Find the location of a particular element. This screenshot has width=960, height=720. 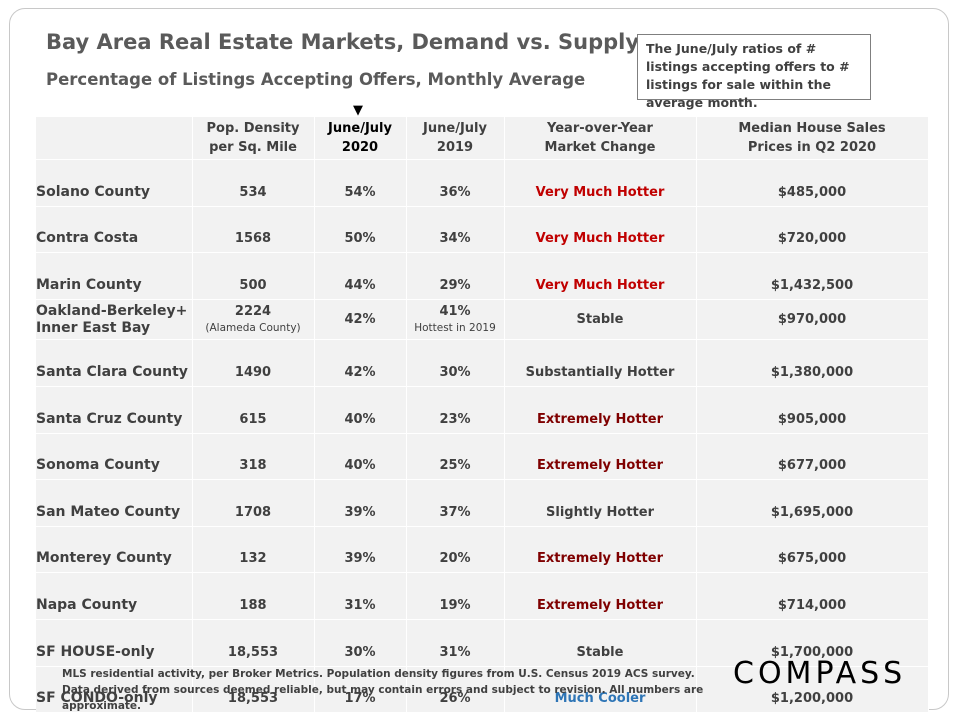

density-value: 188 is located at coordinates (253, 605).